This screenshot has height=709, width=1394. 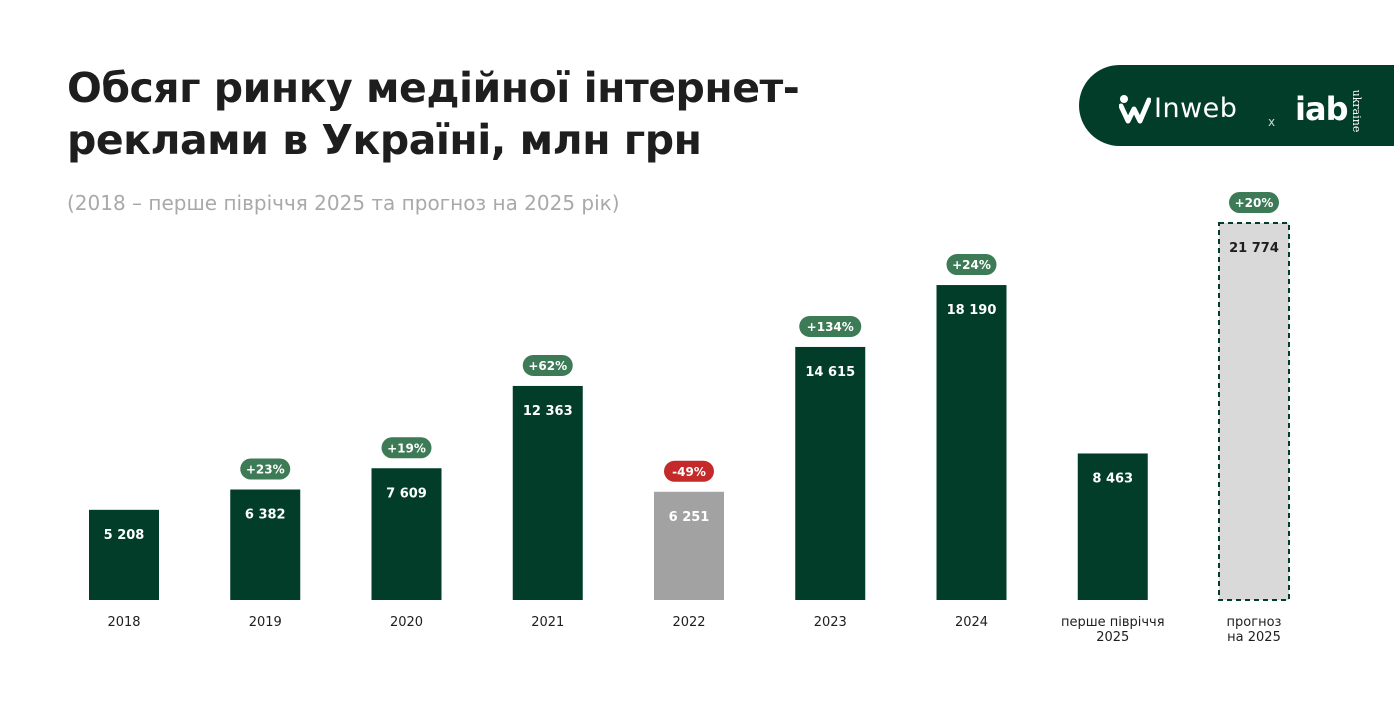 I want to click on iab-logo-text: iab, so click(x=1321, y=109).